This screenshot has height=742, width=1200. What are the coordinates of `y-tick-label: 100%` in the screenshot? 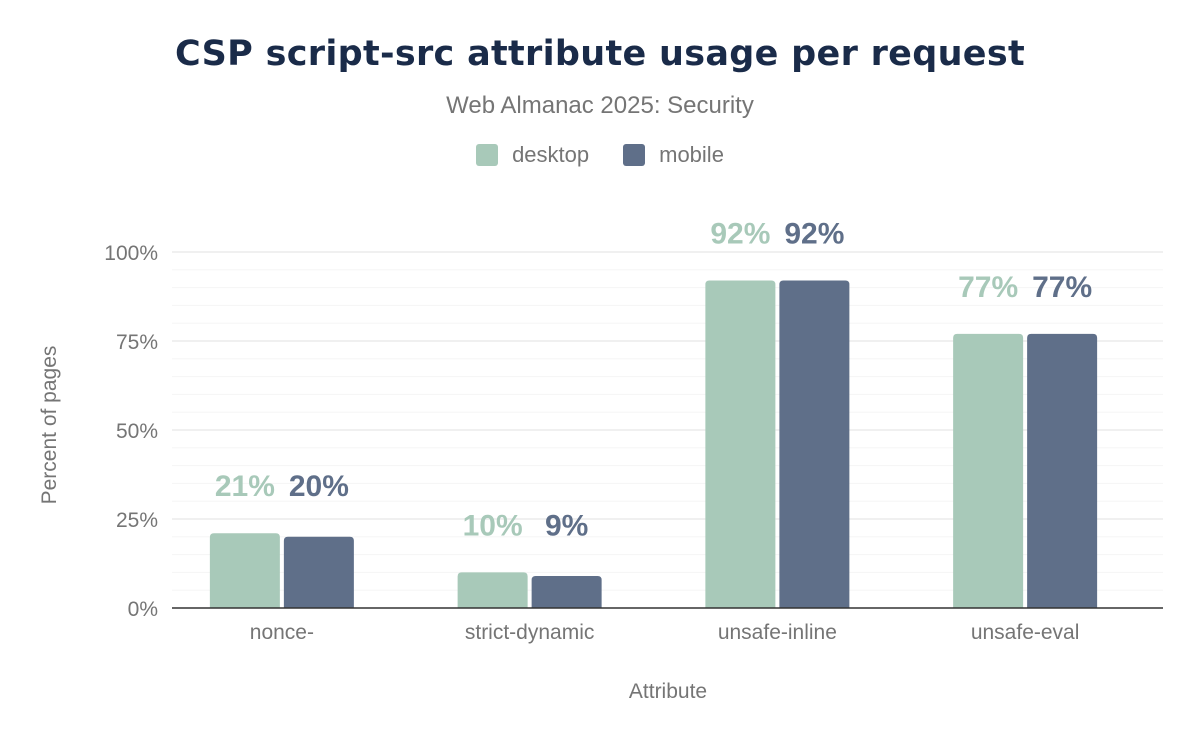 It's located at (131, 253).